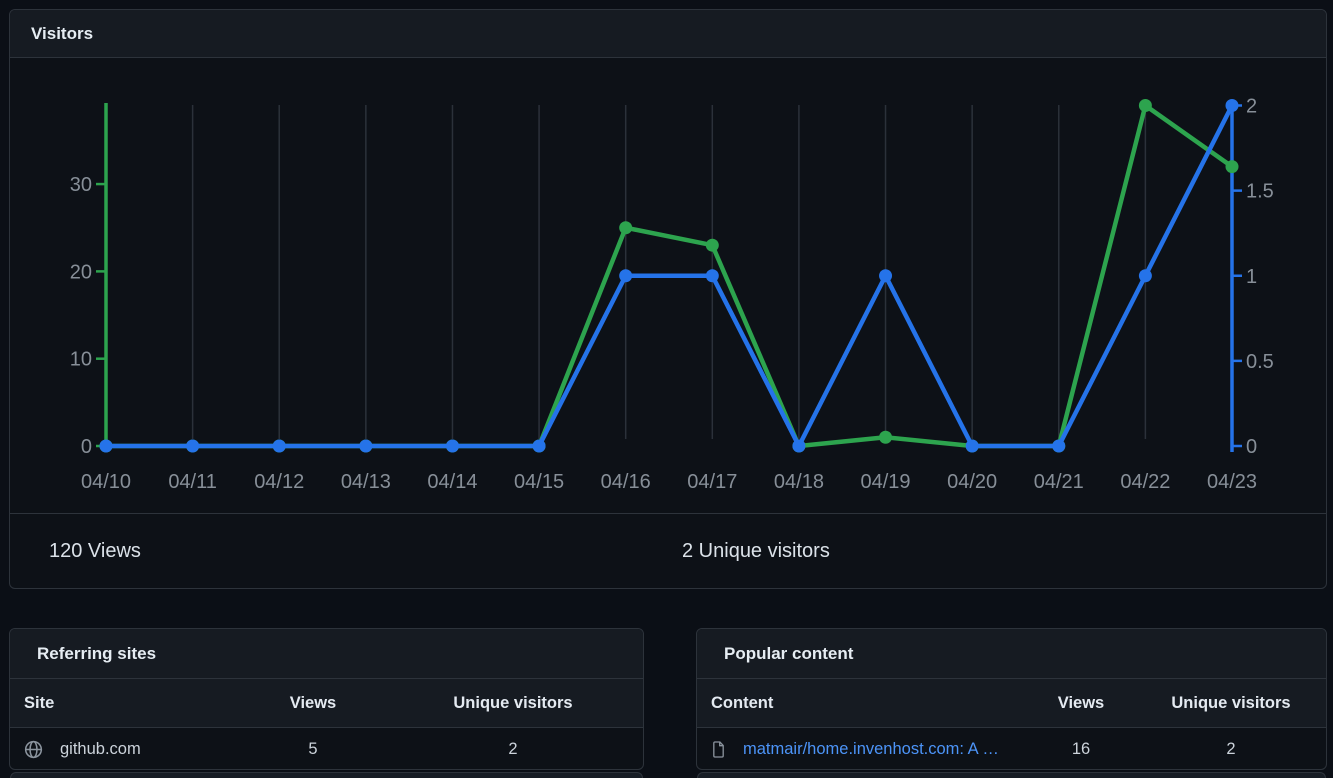 Image resolution: width=1333 pixels, height=778 pixels. Describe the element at coordinates (1232, 482) in the screenshot. I see `svg-text: 04/23` at that location.